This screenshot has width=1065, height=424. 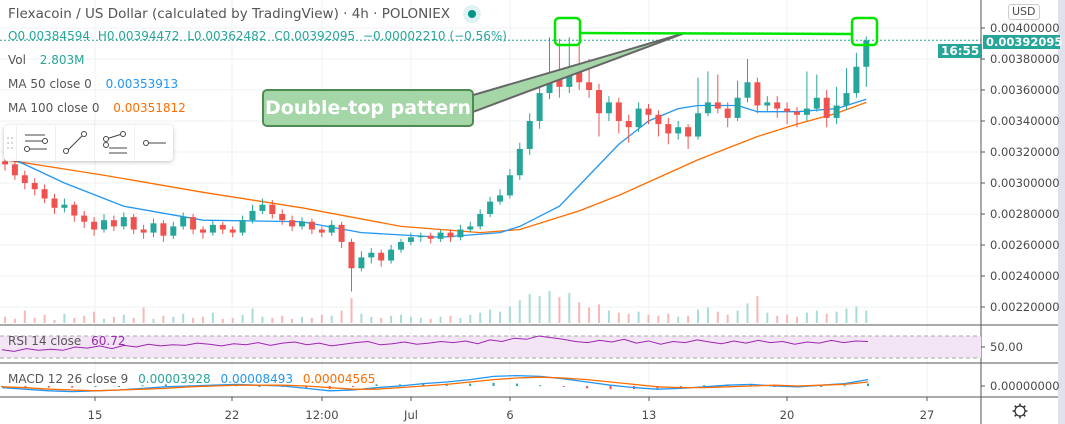 I want to click on price-axis-bg, so click(x=1023, y=212).